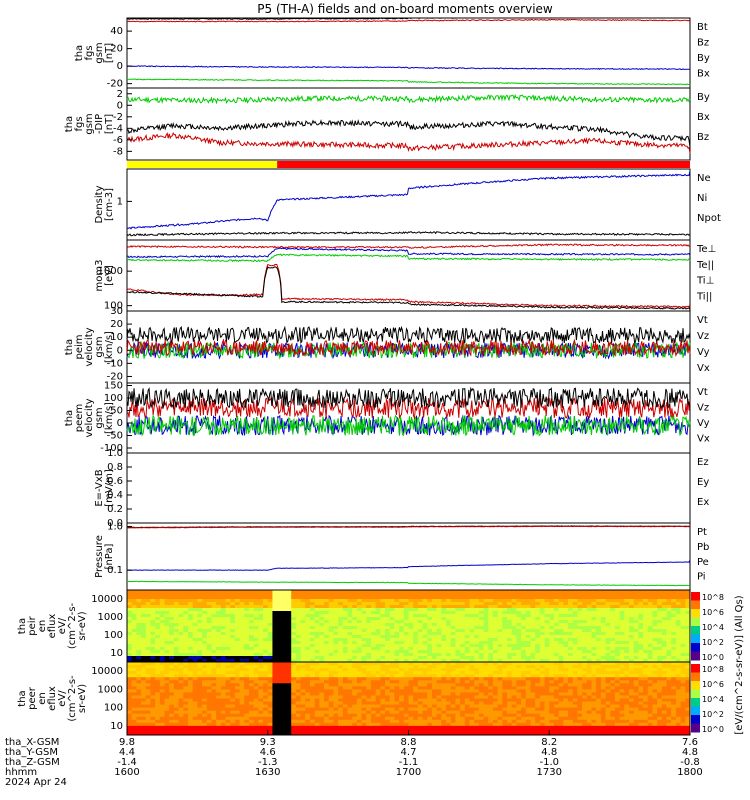  What do you see at coordinates (72, 625) in the screenshot?
I see `y-axis-label: (cm^2-s-` at bounding box center [72, 625].